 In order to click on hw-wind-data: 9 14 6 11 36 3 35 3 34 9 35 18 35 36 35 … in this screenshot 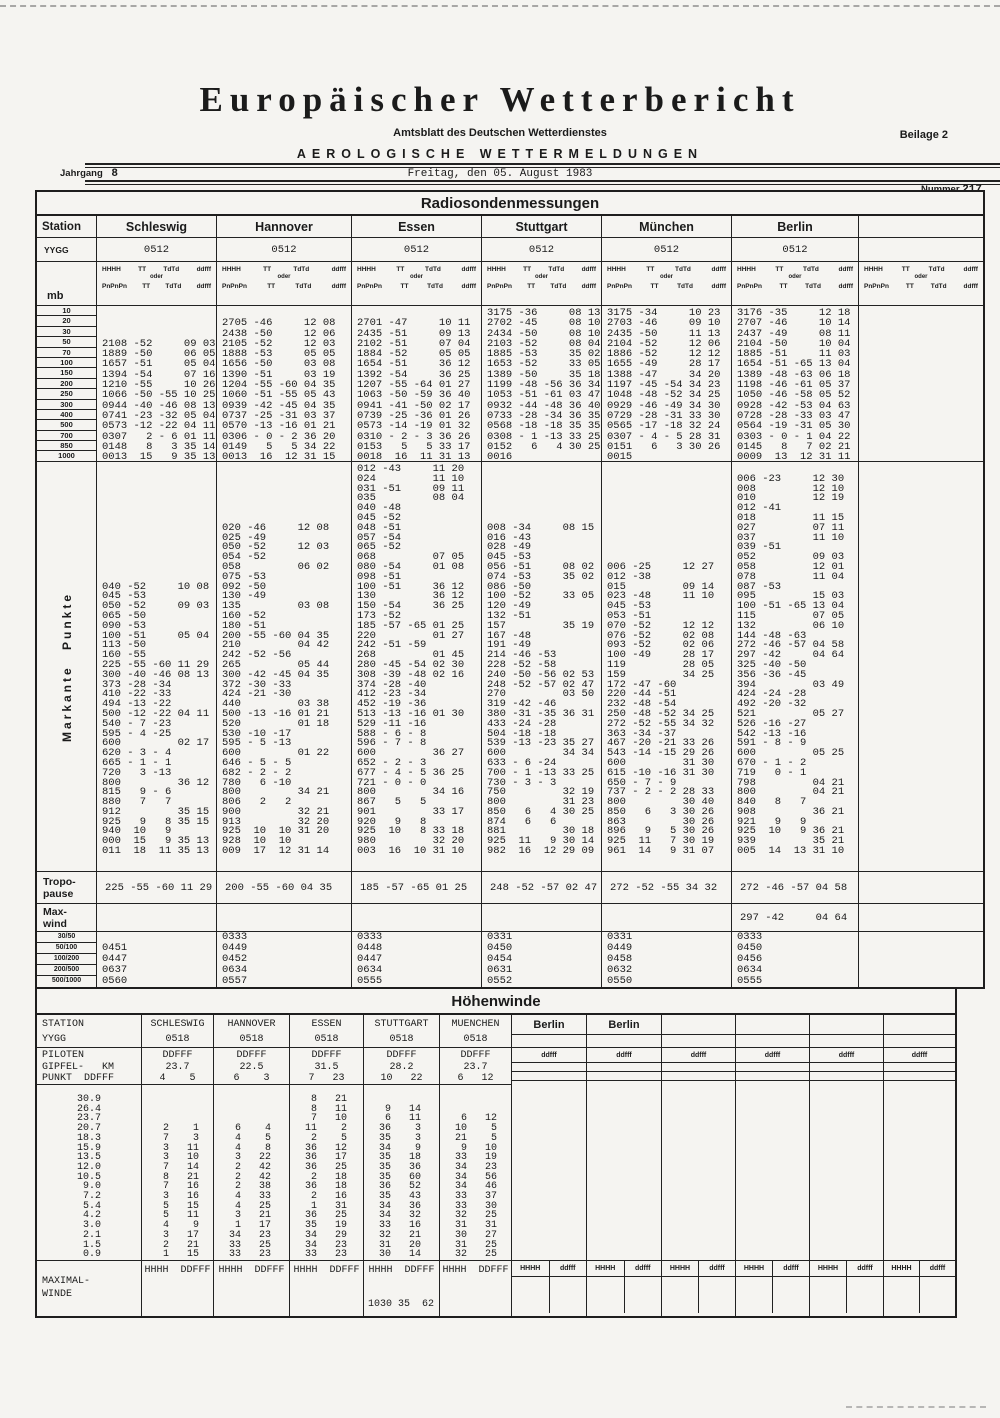, I will do `click(401, 1173)`.